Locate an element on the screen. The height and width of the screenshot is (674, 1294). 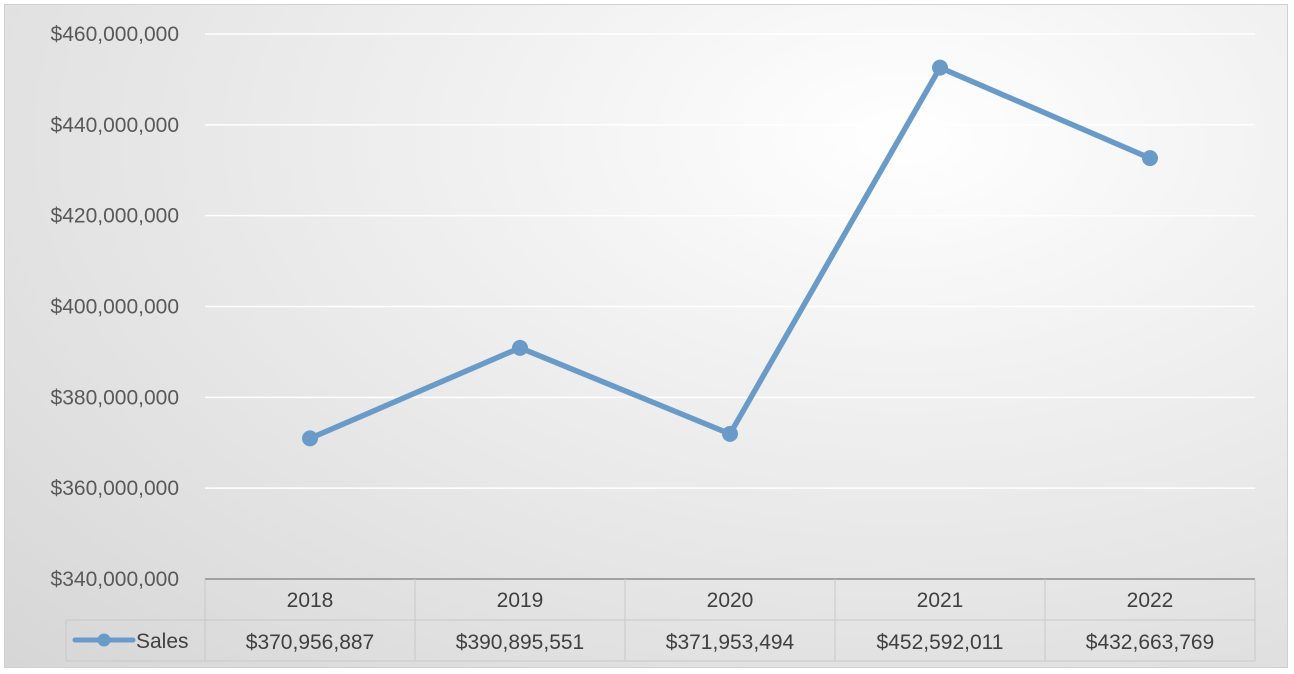
legend-marker is located at coordinates (104, 640).